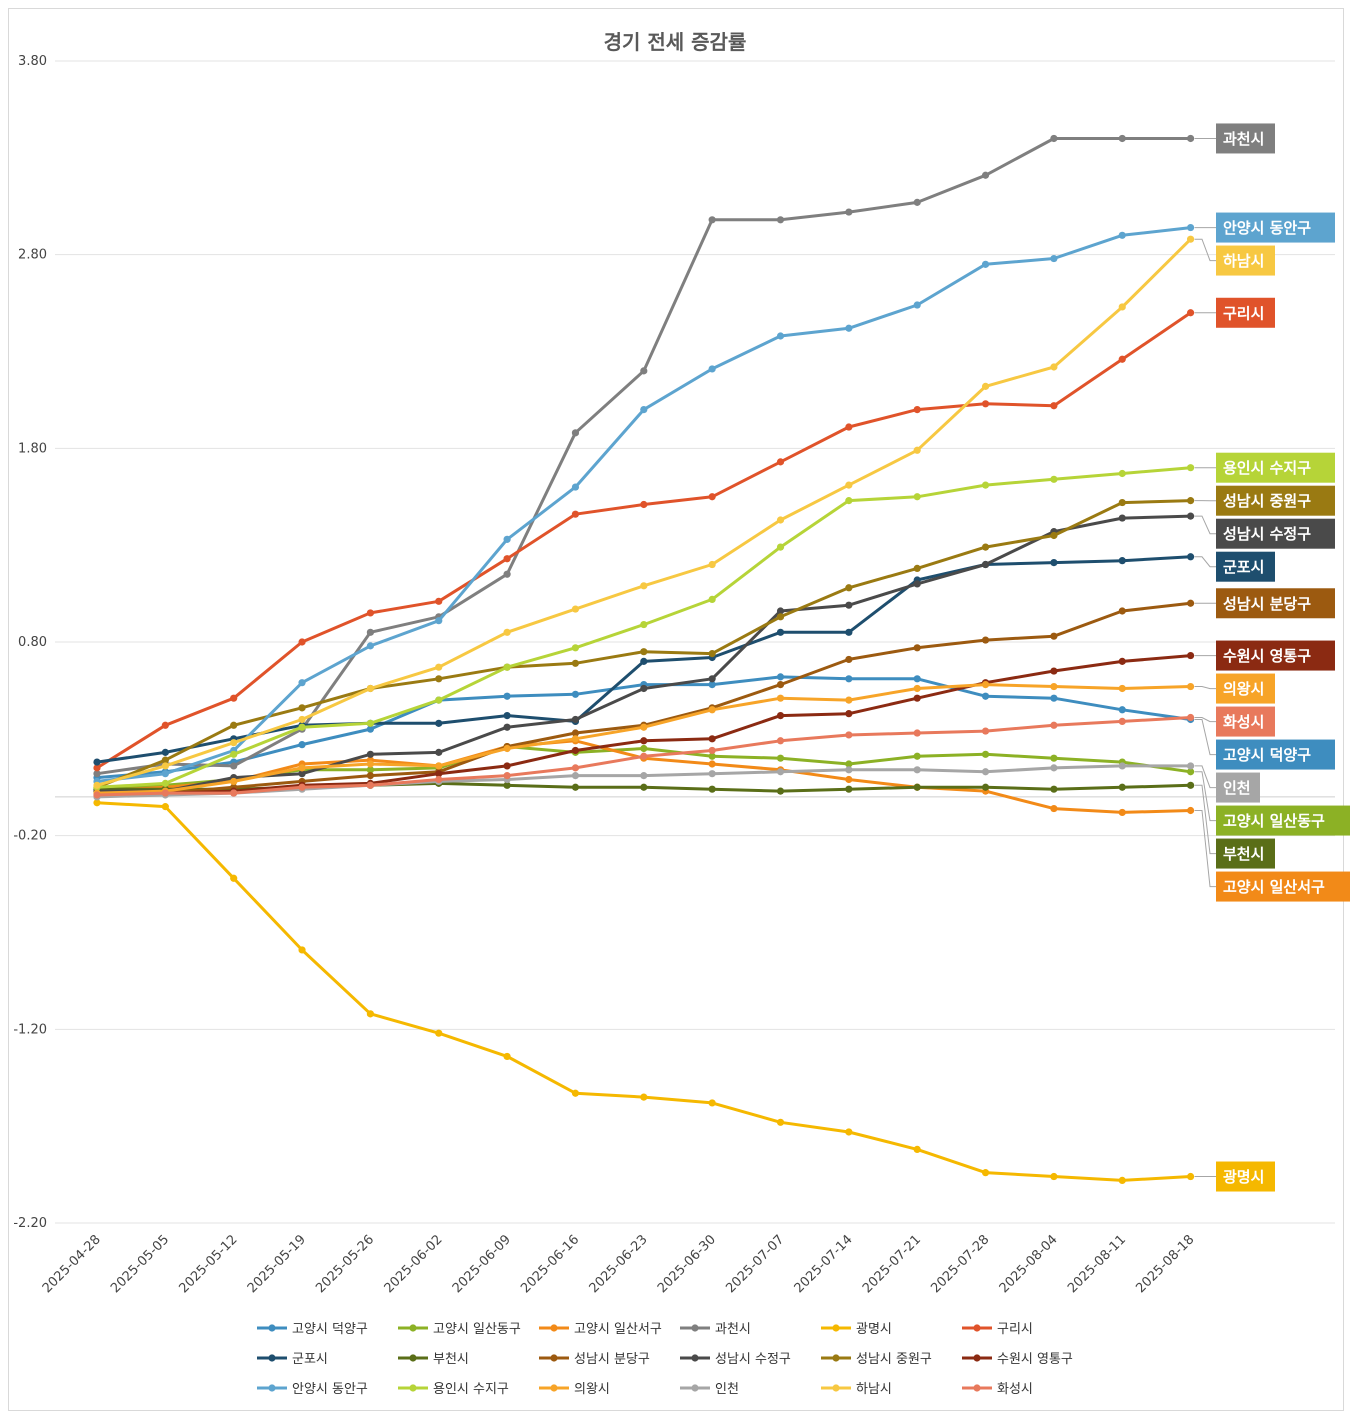  What do you see at coordinates (644, 756) in the screenshot?
I see `series-화성시` at bounding box center [644, 756].